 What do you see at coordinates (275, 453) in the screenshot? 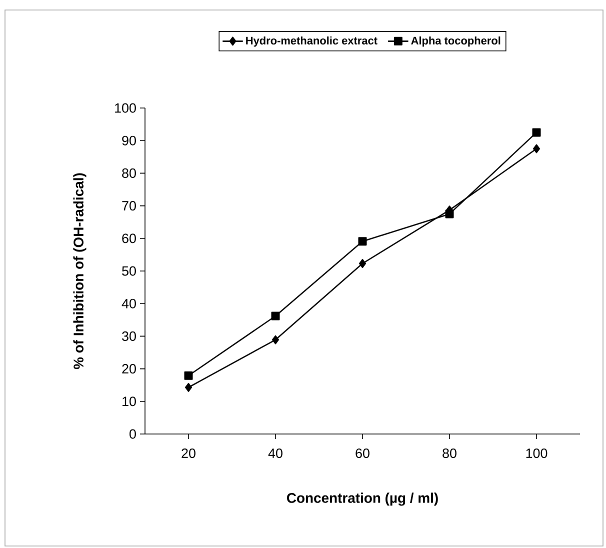
I see `x-tick-label: 40` at bounding box center [275, 453].